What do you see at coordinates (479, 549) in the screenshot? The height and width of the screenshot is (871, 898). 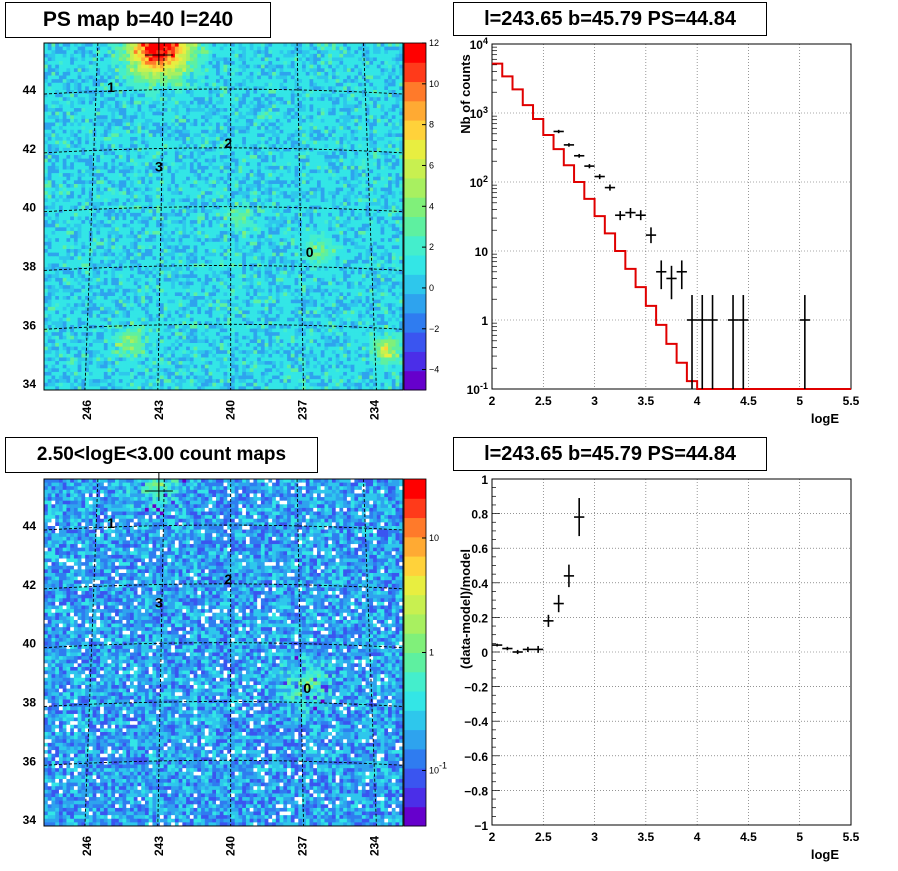 I see `y-tick-label: 0.6` at bounding box center [479, 549].